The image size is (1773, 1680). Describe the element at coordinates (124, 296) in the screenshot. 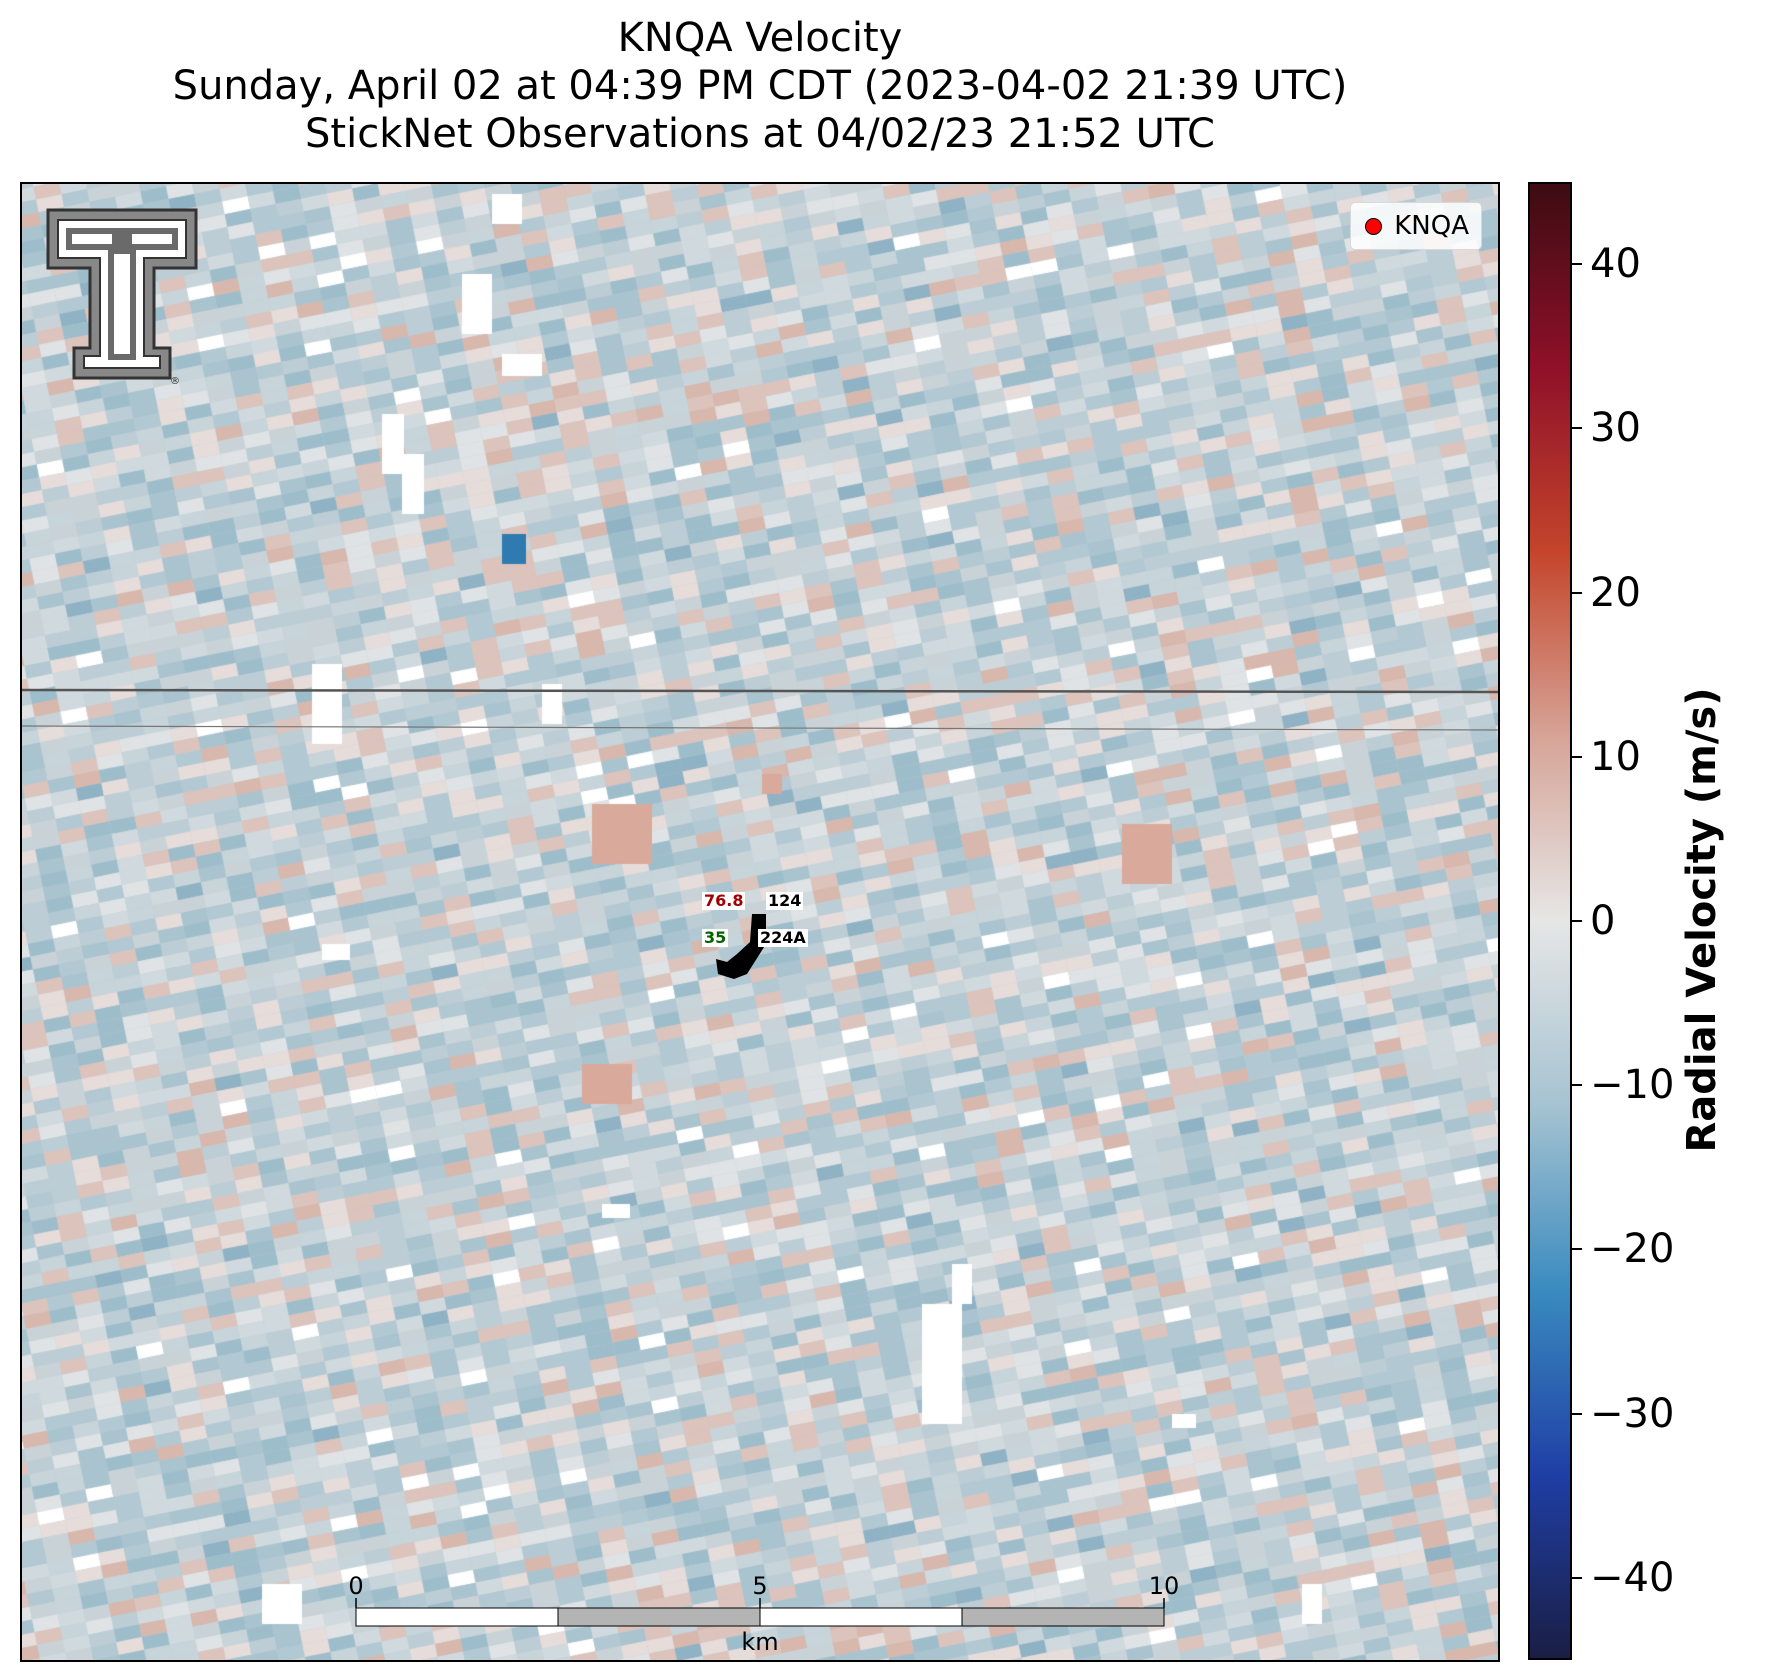

I see `texas-tech-logo: ®` at that location.